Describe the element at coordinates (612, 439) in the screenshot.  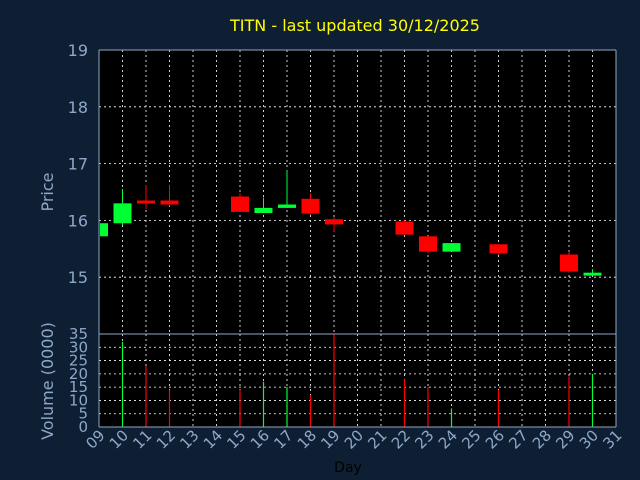
I see `x-tick-label: 31` at that location.